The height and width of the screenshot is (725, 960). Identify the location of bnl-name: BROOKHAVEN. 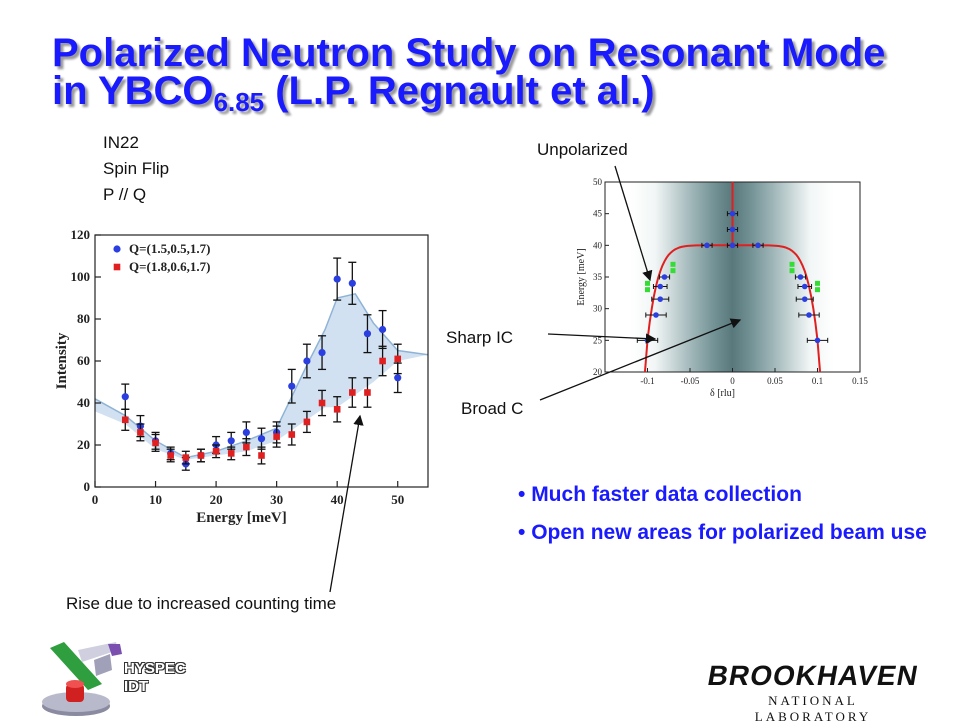
(813, 675).